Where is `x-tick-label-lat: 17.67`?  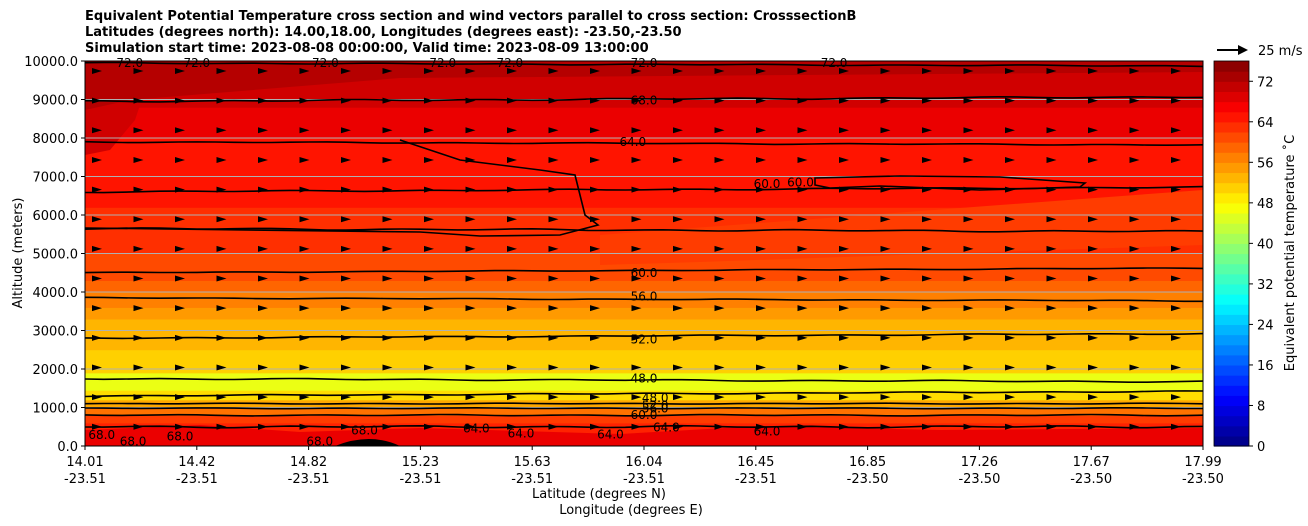 x-tick-label-lat: 17.67 is located at coordinates (1091, 462).